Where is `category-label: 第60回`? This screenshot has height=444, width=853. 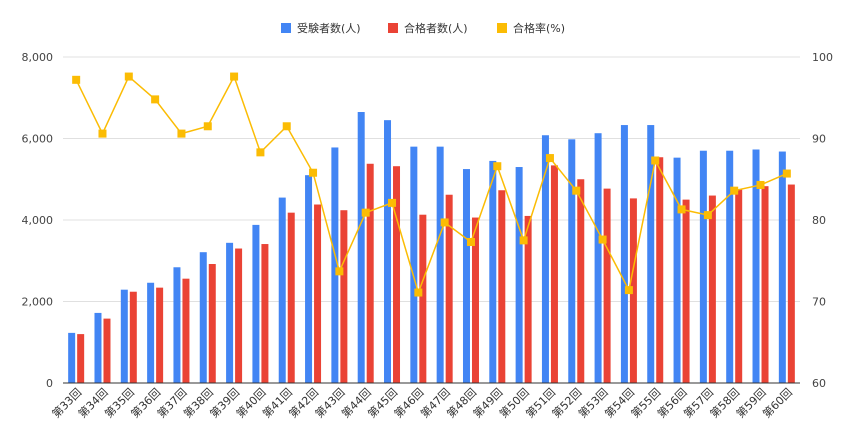 category-label: 第60回 is located at coordinates (777, 402).